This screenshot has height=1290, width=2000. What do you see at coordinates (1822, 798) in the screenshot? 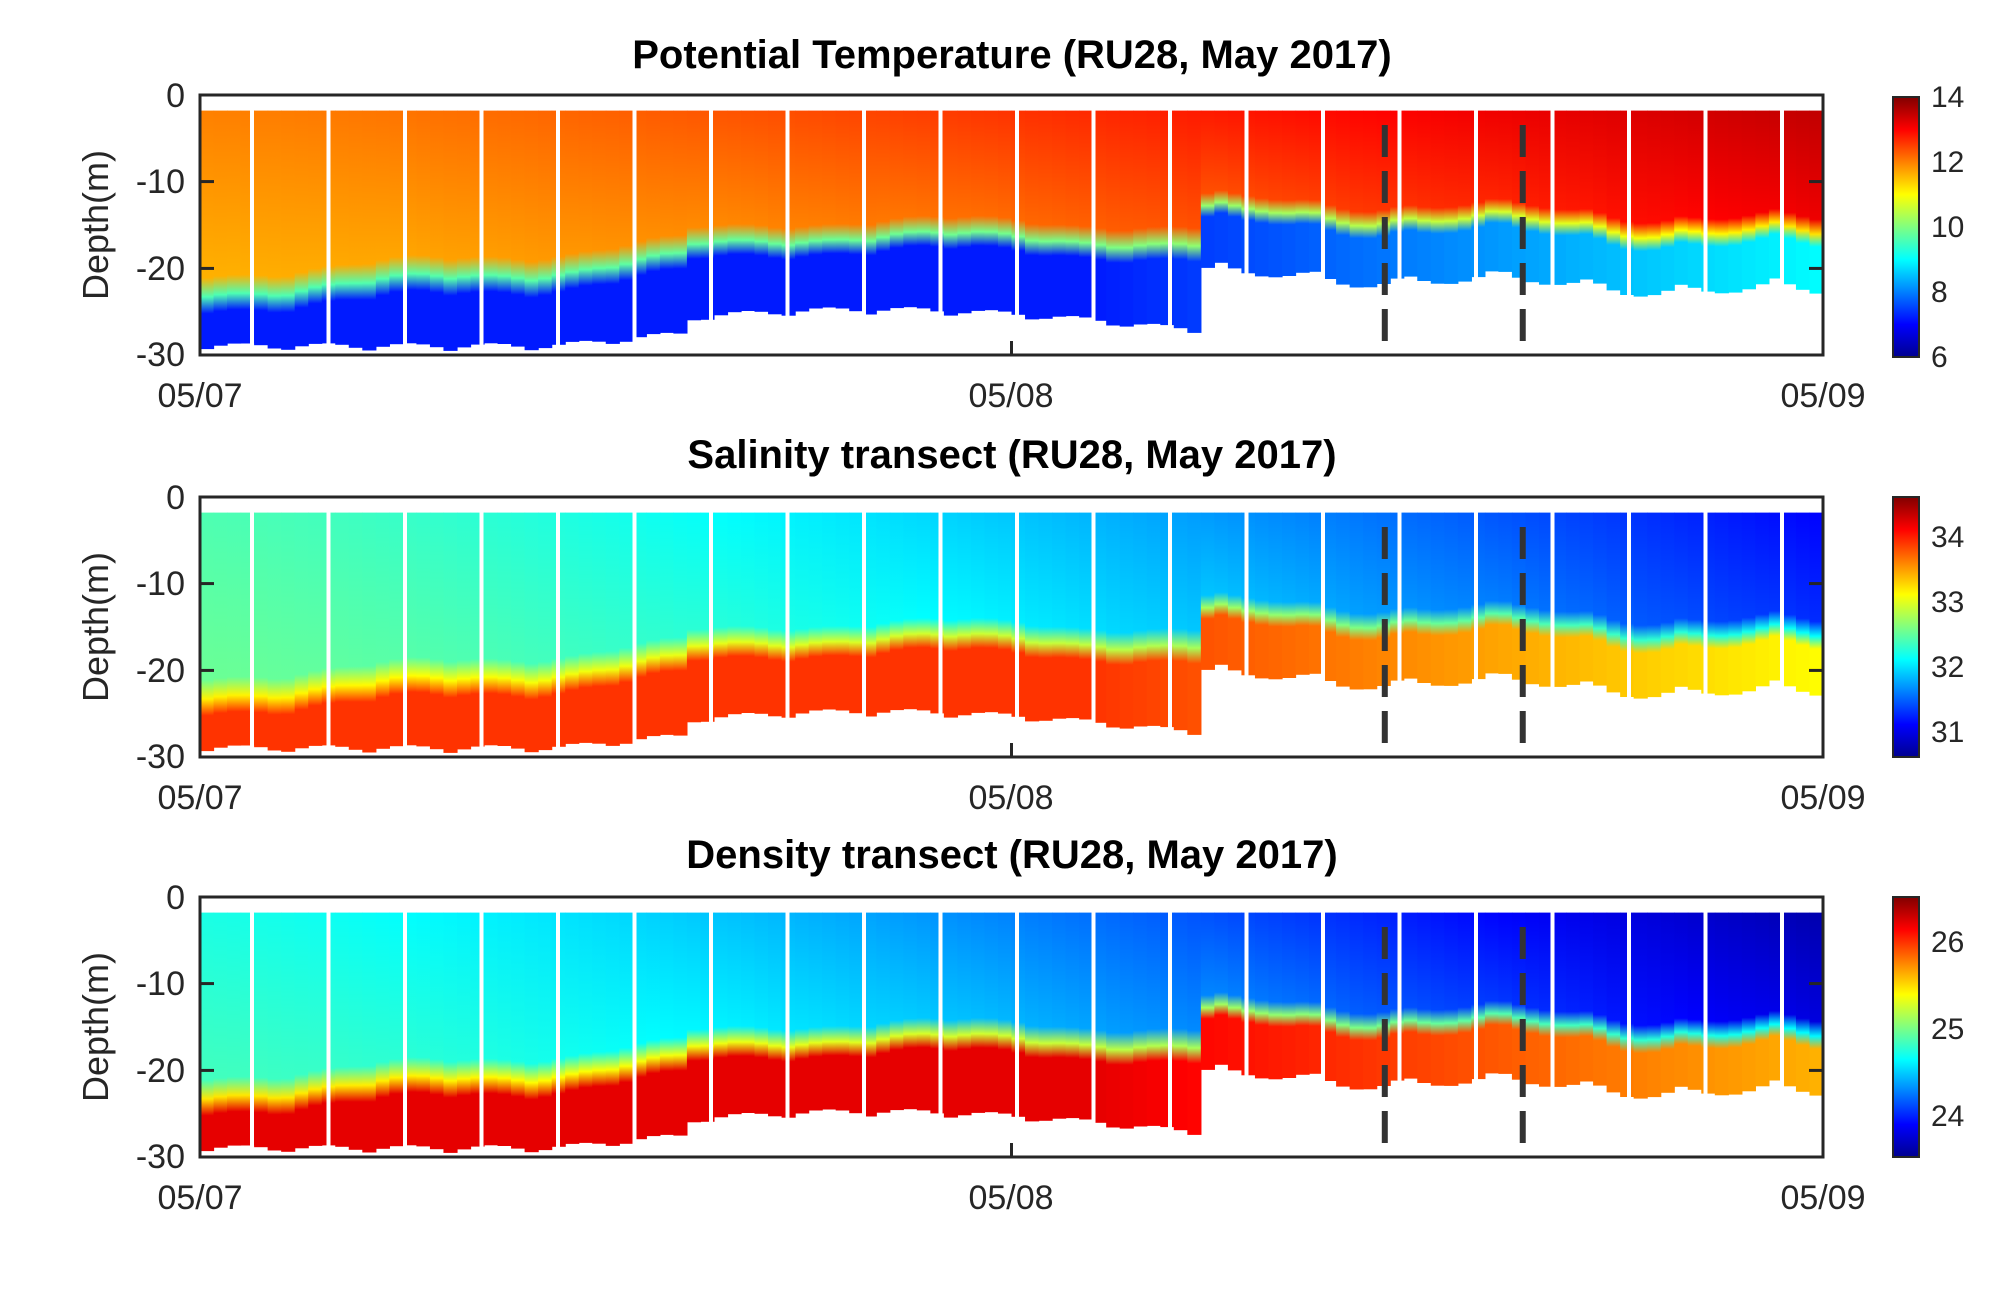
I see `salinity-xtick-0509: 05/09` at bounding box center [1822, 798].